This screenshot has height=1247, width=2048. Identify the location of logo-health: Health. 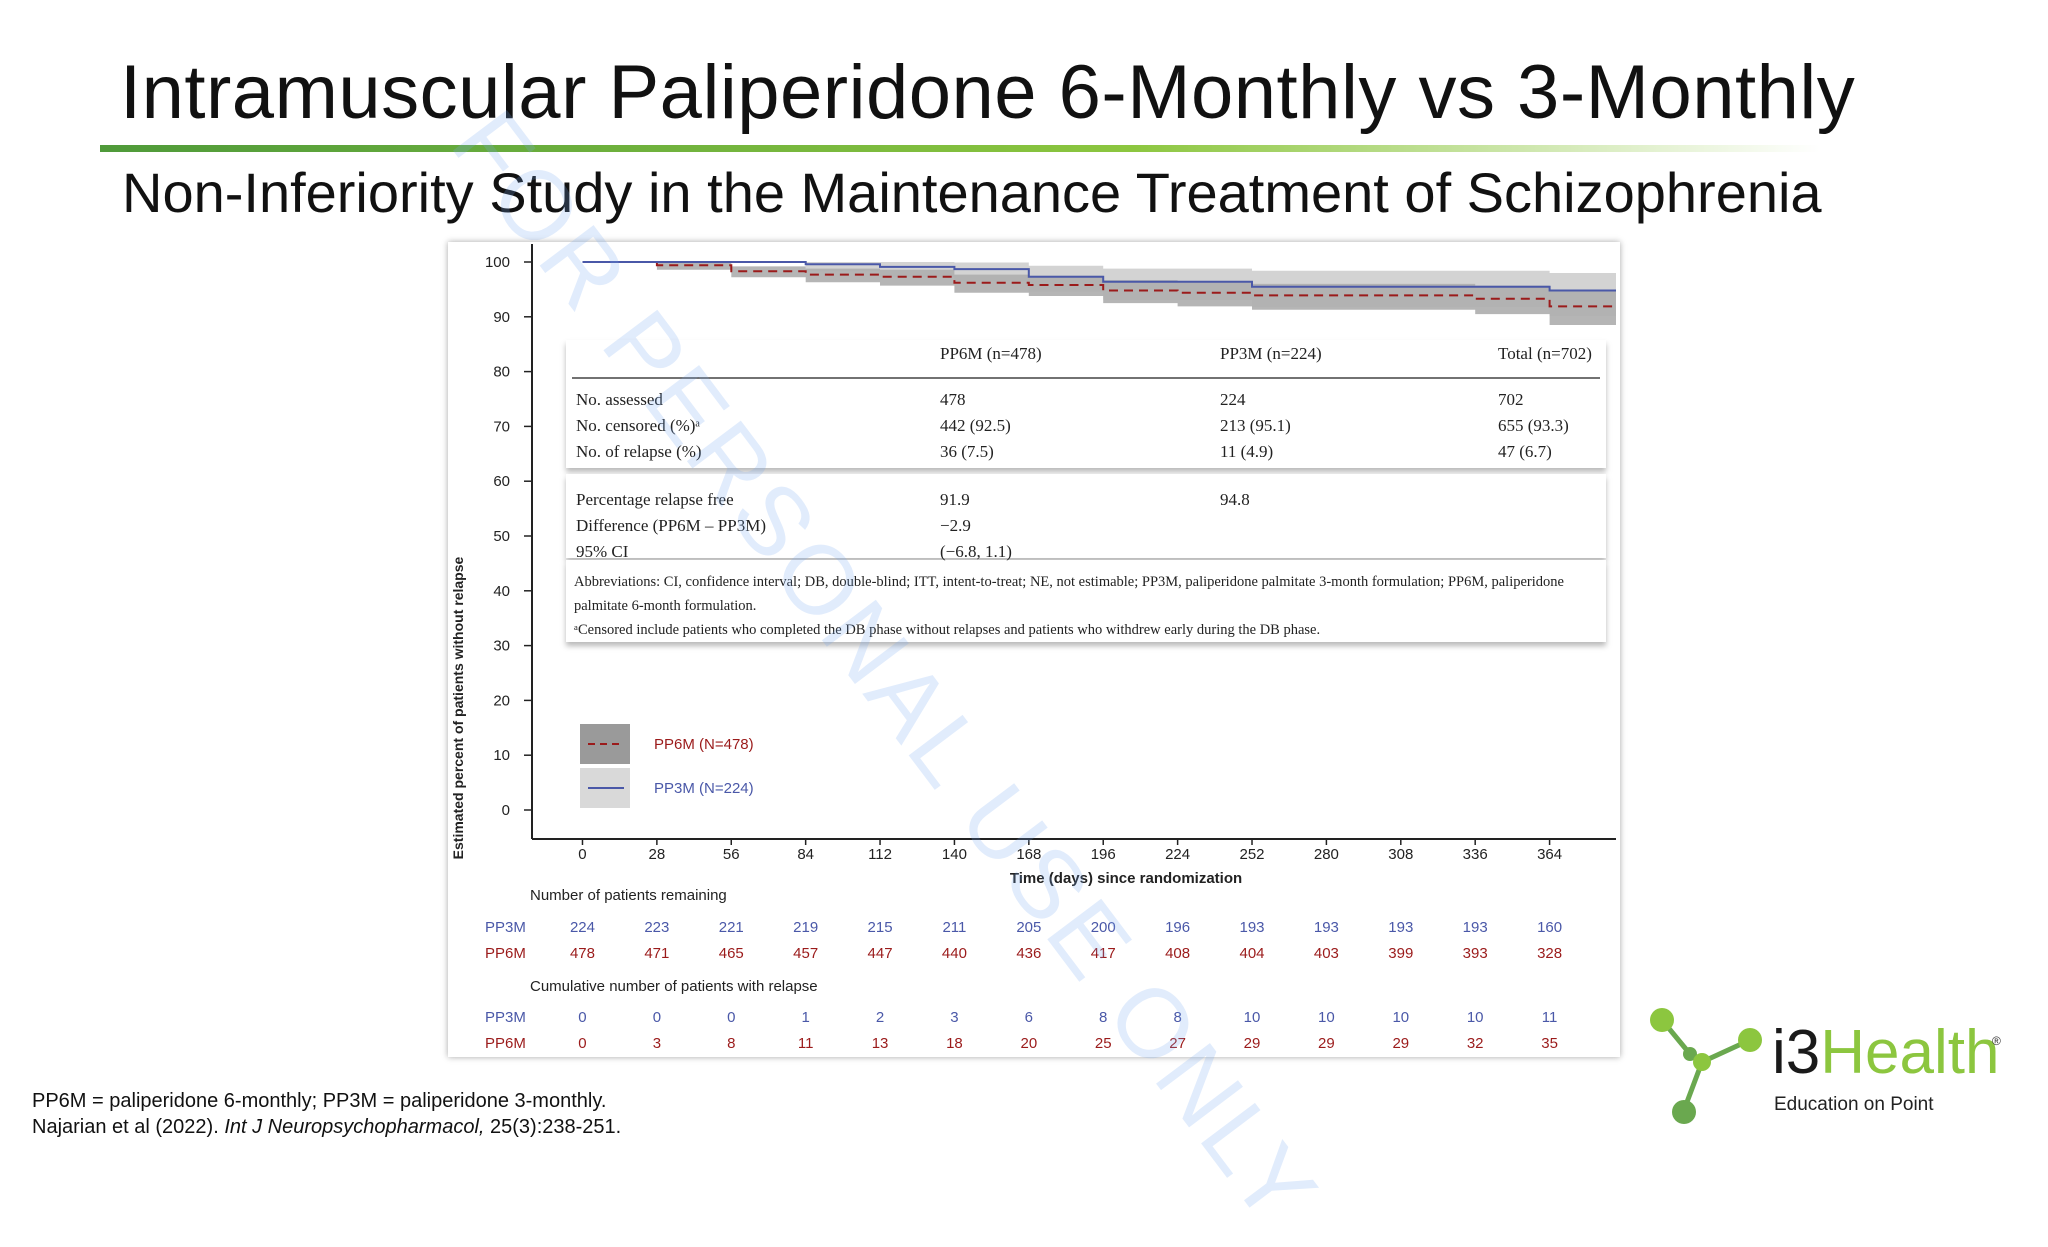
(1910, 1052).